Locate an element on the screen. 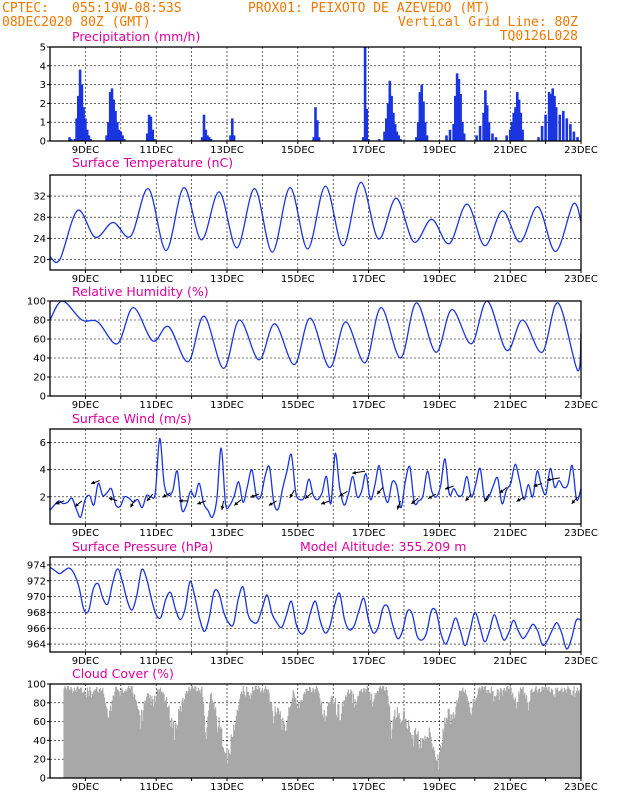 This screenshot has width=618, height=800. panel-frame is located at coordinates (315, 604).